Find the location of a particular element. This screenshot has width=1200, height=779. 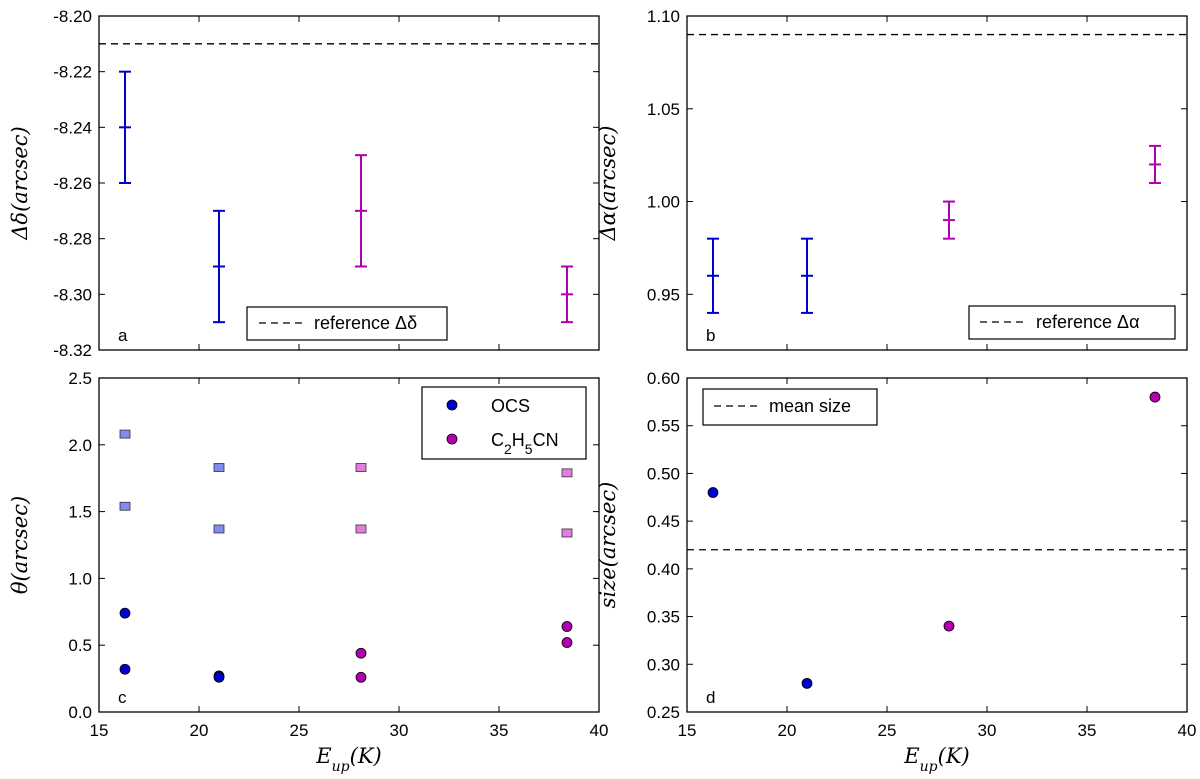

y-tick-label: -8.26 is located at coordinates (72, 183).